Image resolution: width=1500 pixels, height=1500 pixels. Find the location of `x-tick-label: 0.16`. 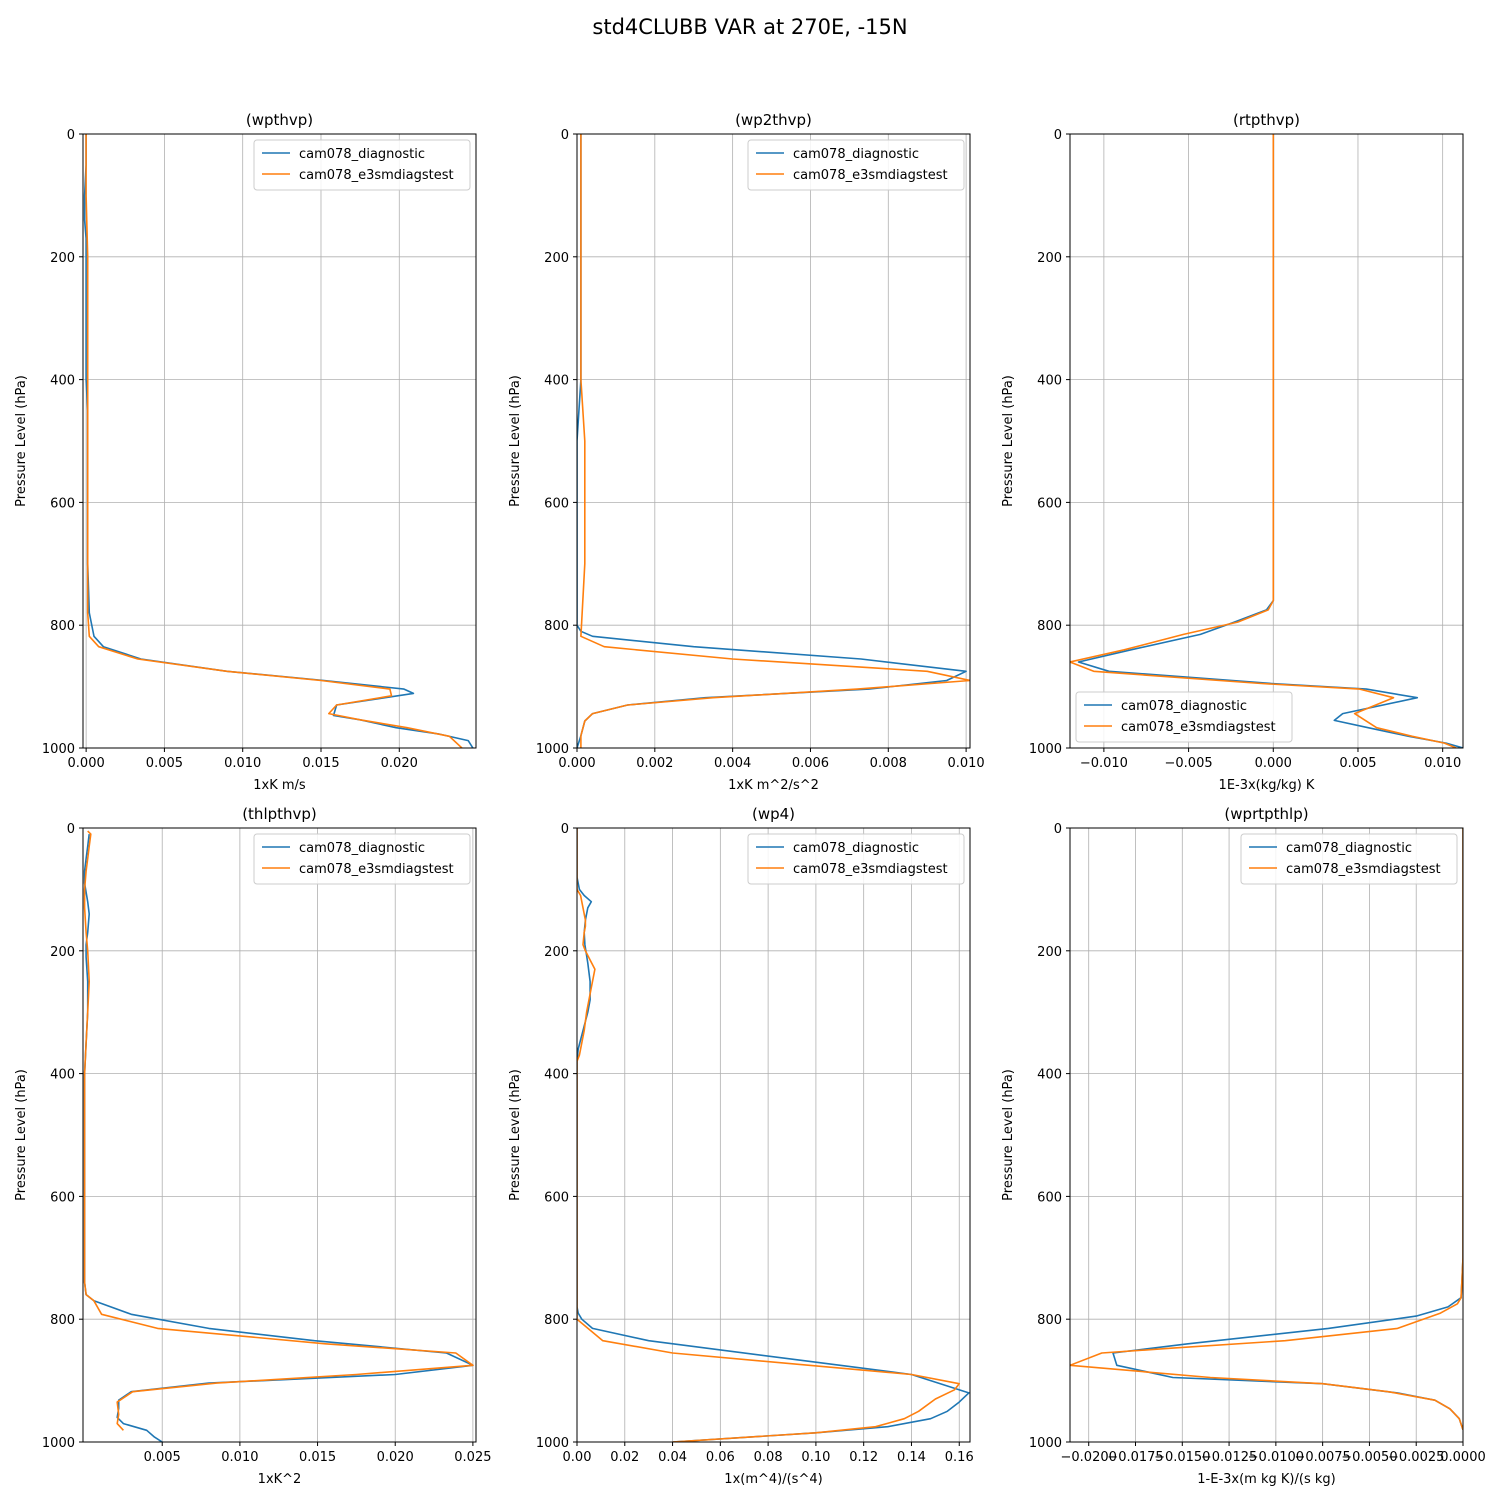

x-tick-label: 0.16 is located at coordinates (959, 1457).